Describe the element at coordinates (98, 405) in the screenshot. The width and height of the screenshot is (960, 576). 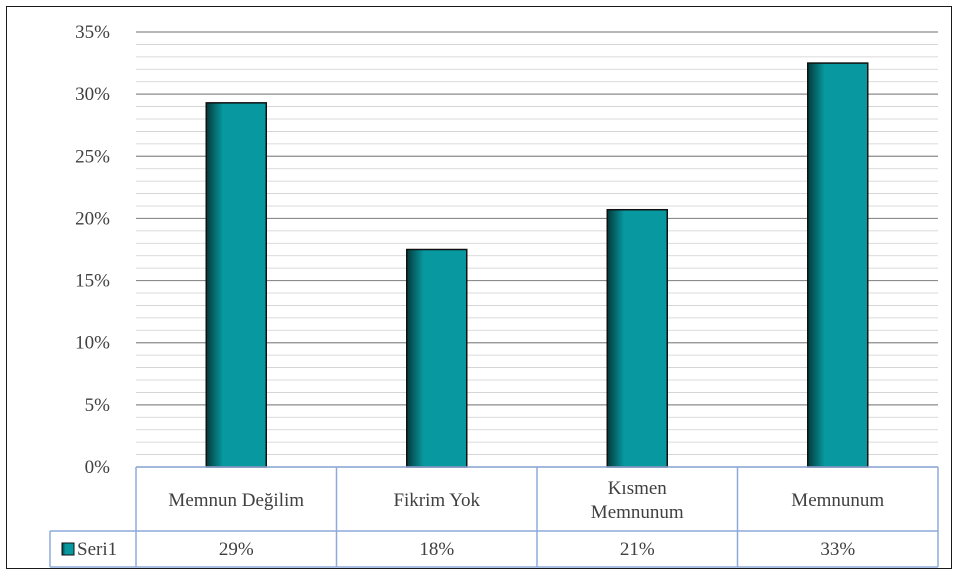
I see `y-tick-label: 5%` at that location.